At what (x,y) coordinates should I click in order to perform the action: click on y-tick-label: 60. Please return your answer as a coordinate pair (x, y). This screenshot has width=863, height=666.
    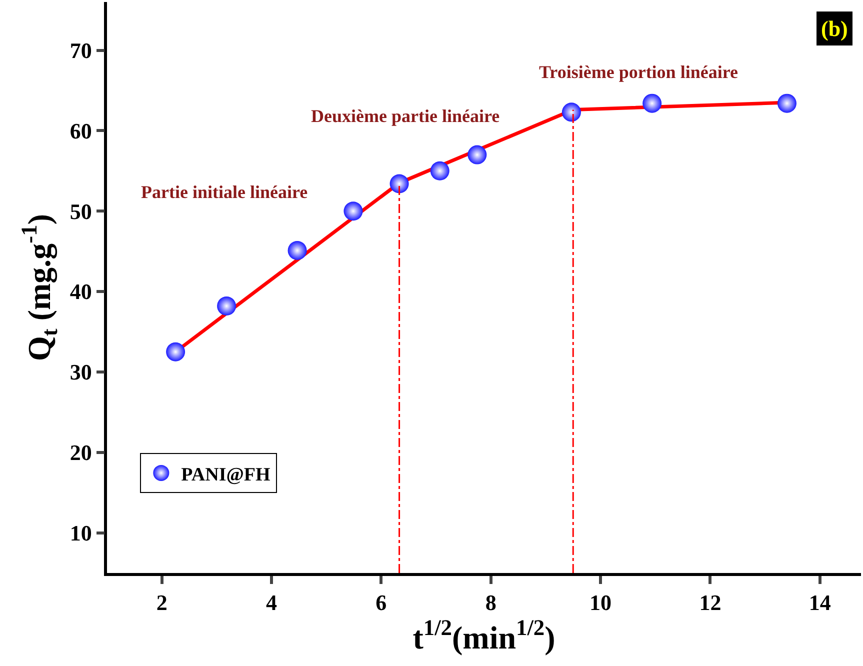
    Looking at the image, I should click on (81, 131).